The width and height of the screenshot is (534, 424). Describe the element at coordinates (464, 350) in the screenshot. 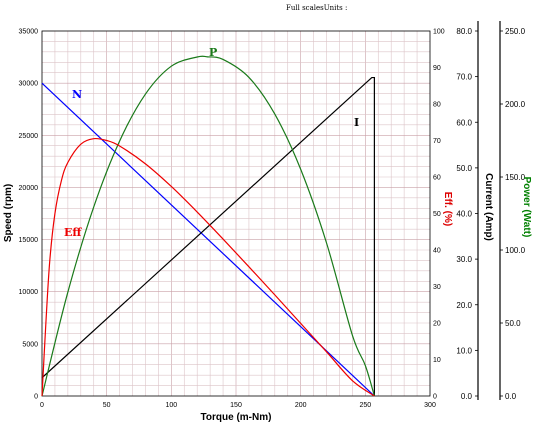

I see `current-tick-label: 10.0` at that location.